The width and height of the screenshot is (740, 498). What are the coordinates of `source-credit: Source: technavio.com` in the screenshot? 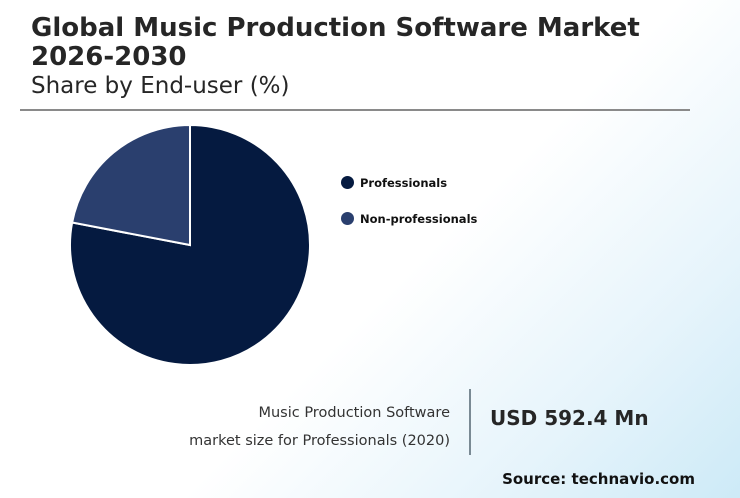 It's located at (598, 479).